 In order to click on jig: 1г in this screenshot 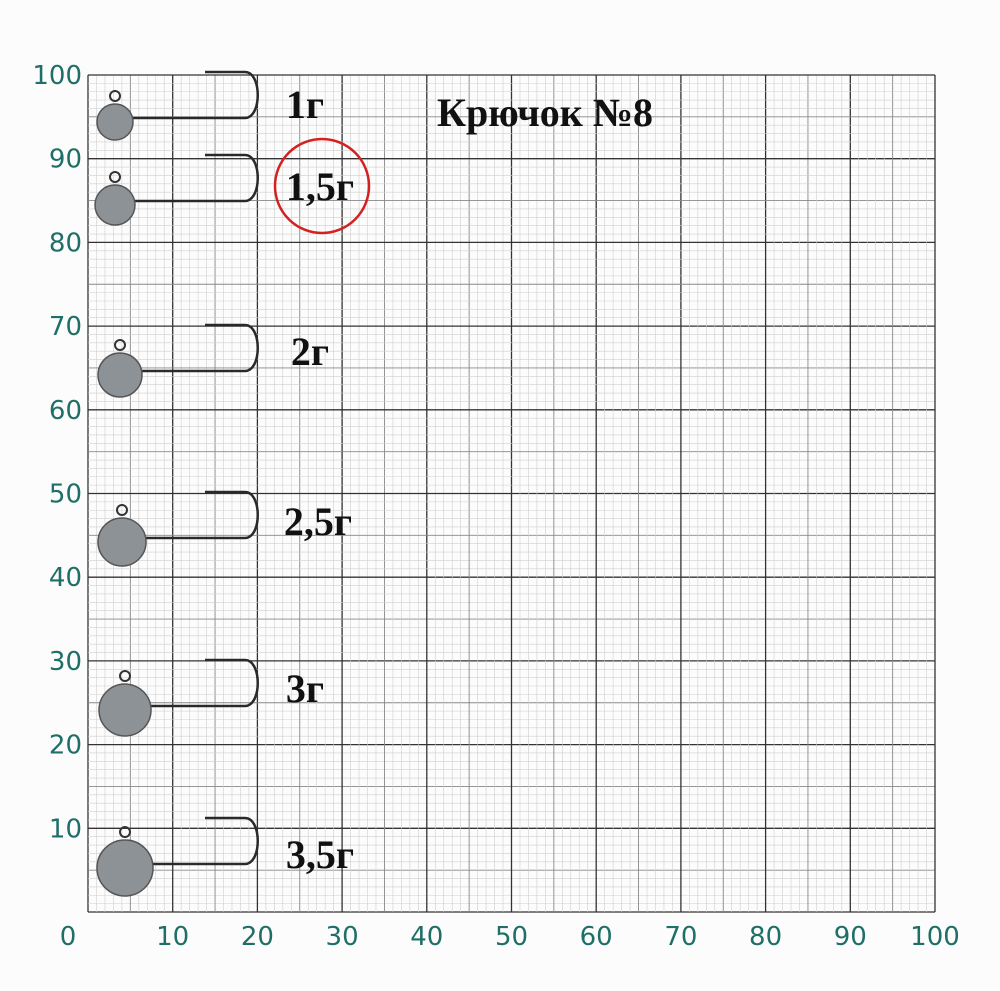, I will do `click(210, 105)`.